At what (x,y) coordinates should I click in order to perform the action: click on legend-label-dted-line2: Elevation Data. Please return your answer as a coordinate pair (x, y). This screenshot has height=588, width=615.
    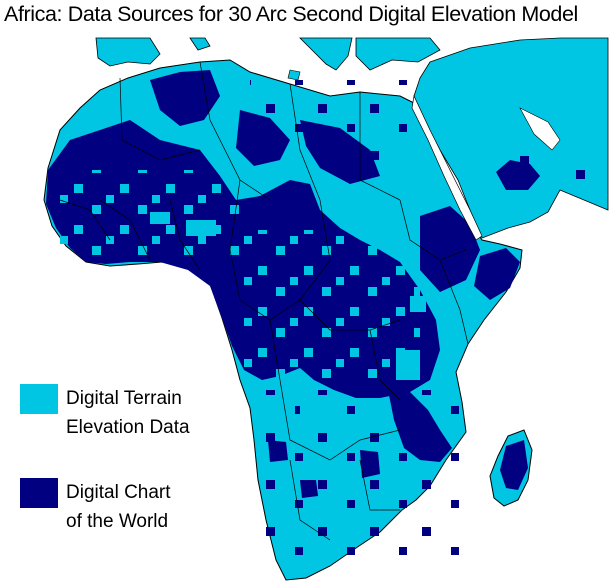
    Looking at the image, I should click on (128, 427).